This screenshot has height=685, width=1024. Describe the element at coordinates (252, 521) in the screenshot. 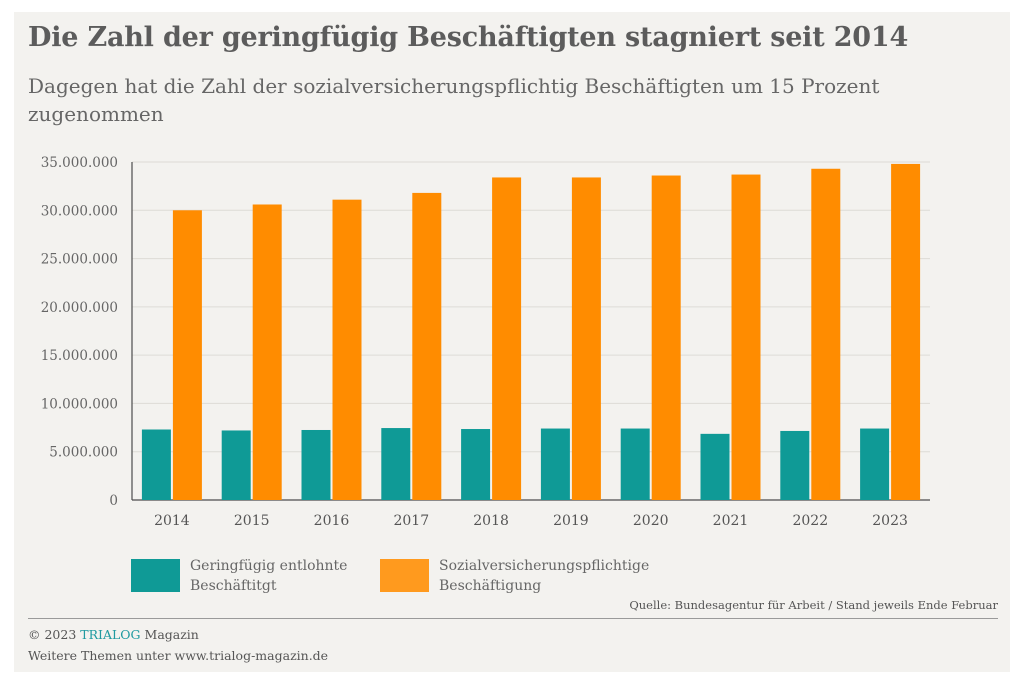

I see `x-tick-label: 2015` at that location.